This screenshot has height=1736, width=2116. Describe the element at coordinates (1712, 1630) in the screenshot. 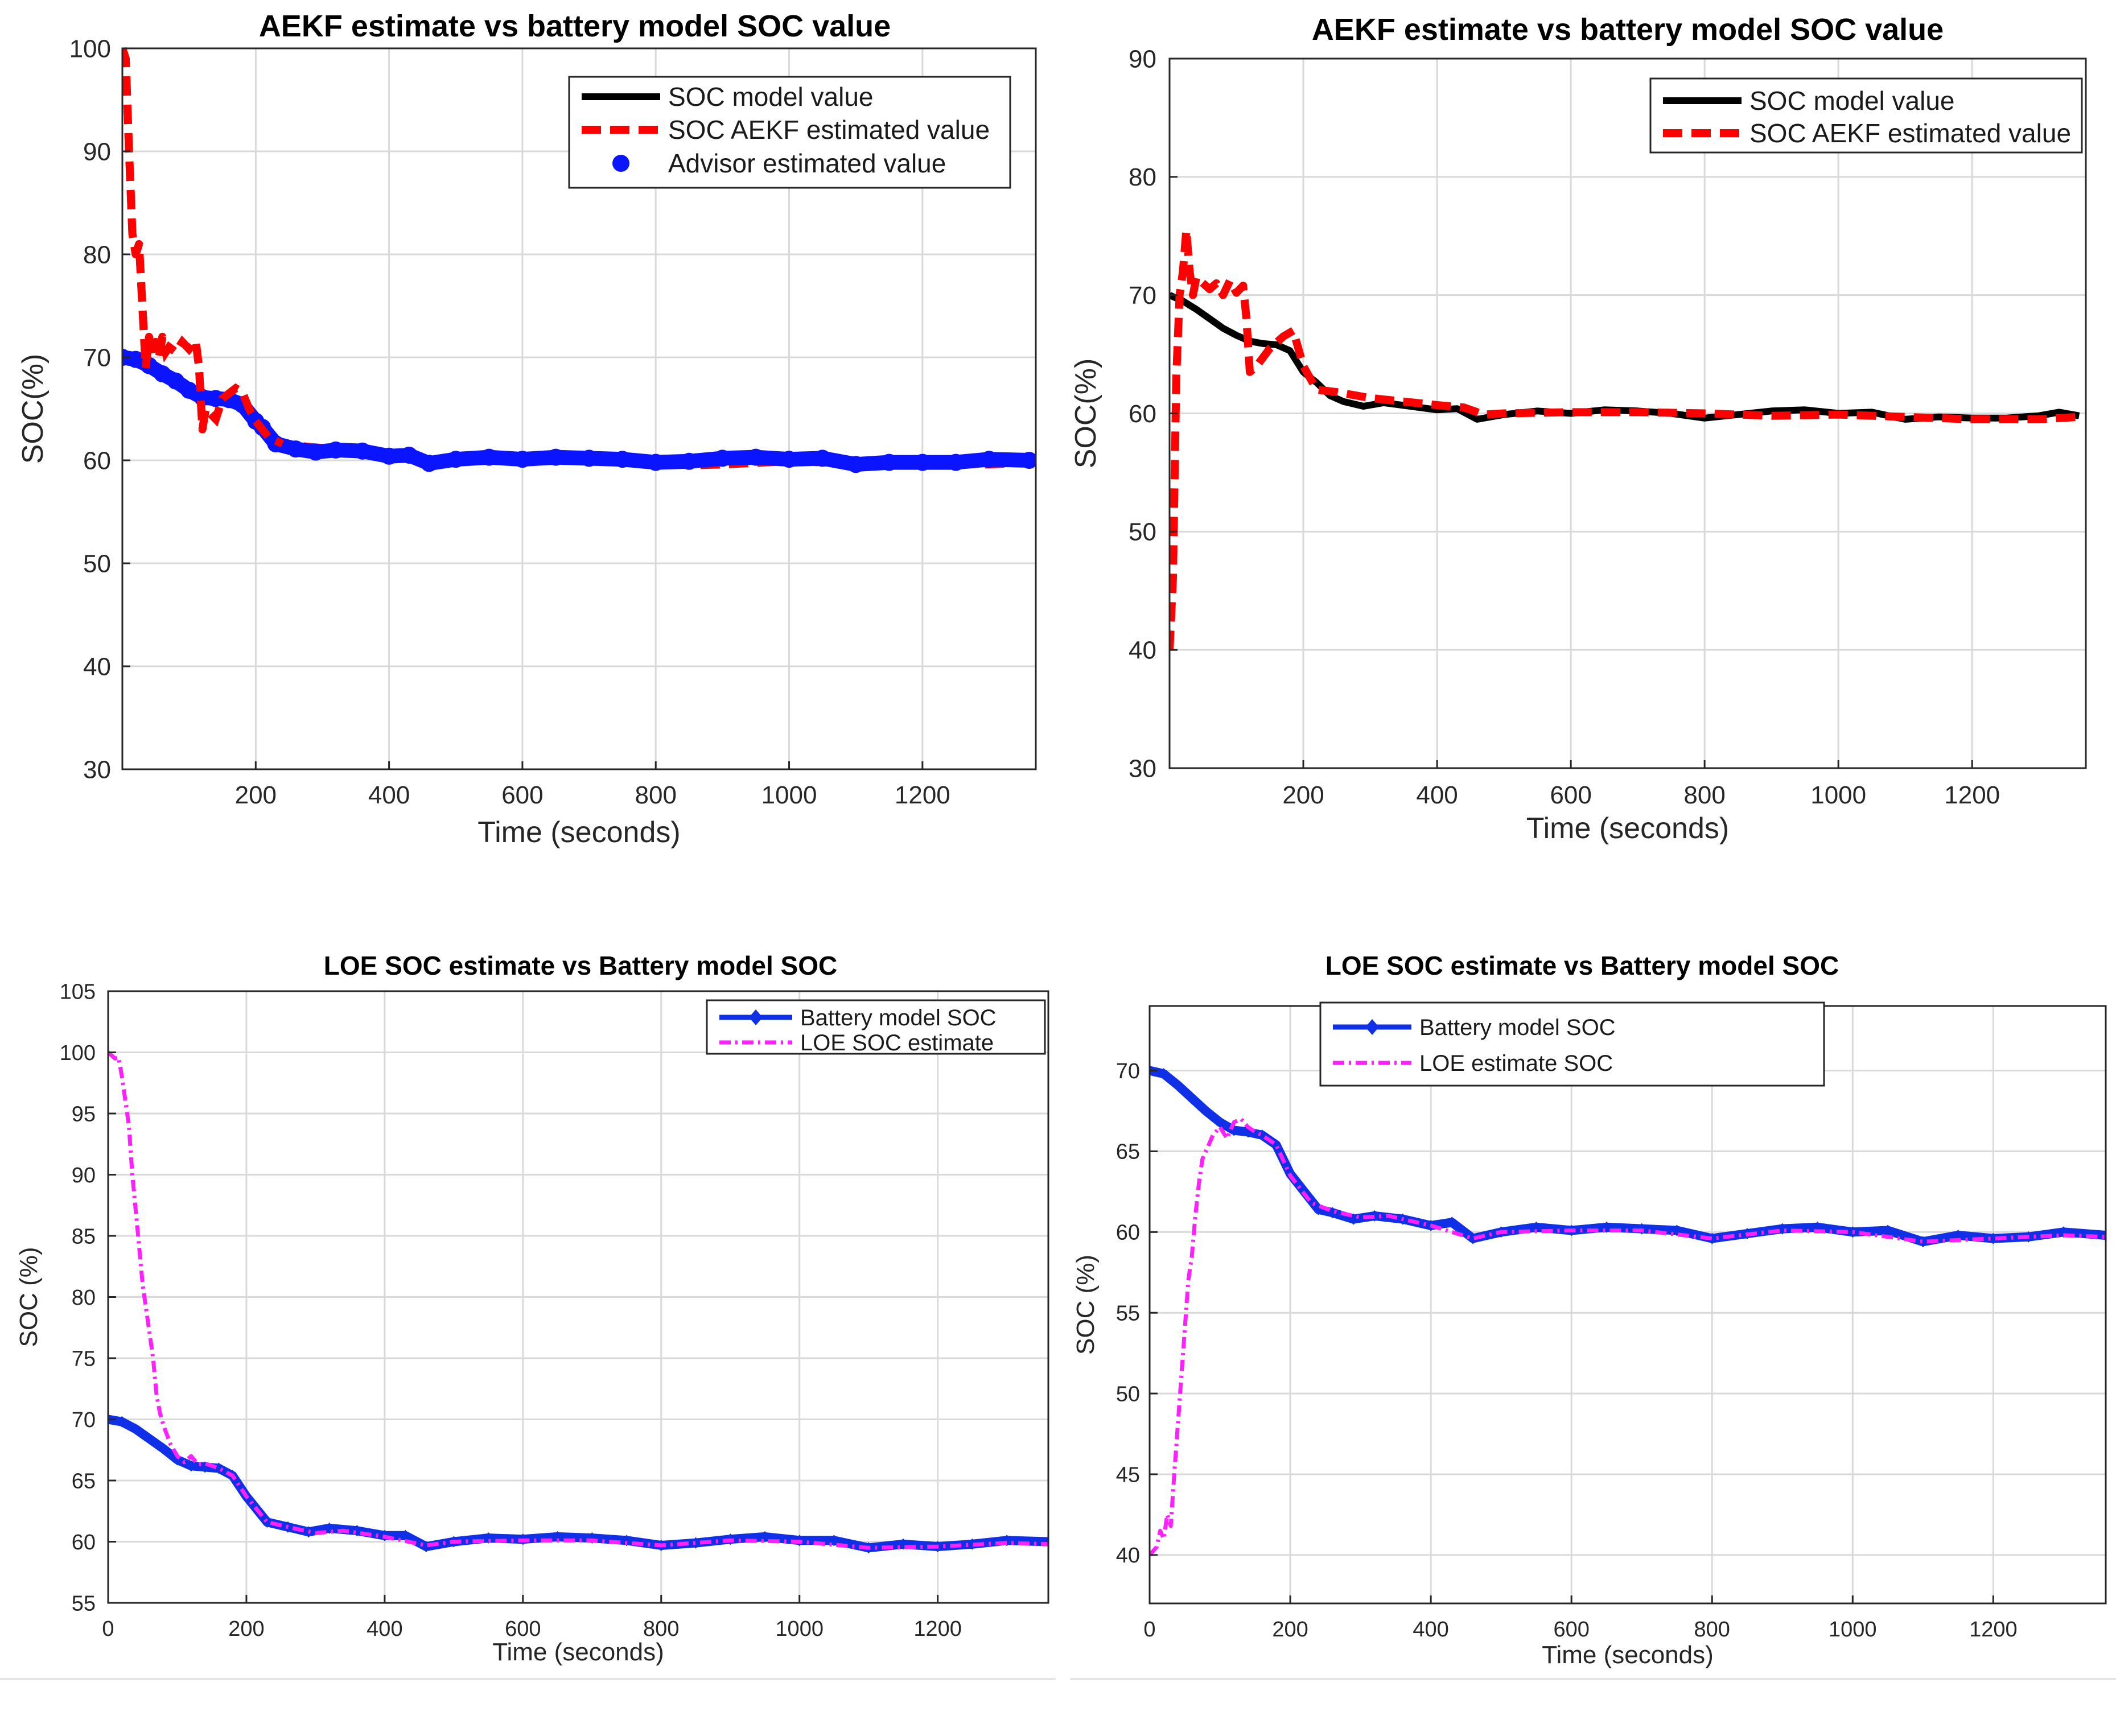

I see `x-tick-label: 800` at that location.